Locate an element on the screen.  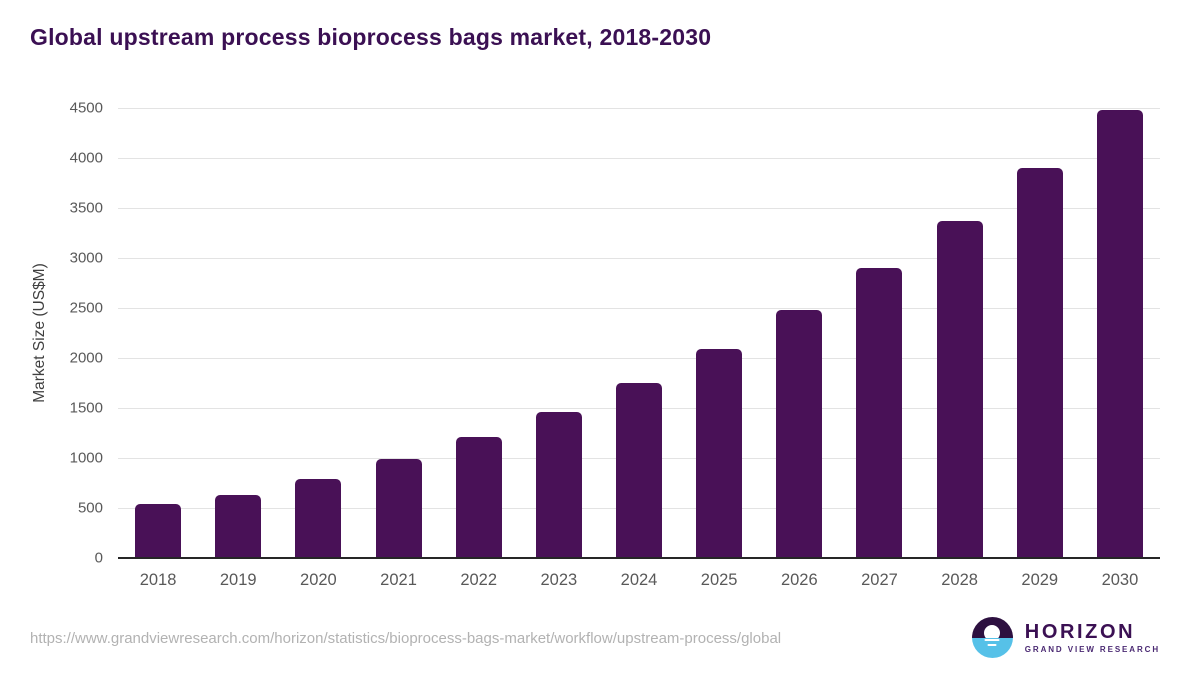
y-tick-label-4000: 4000 is located at coordinates (86, 158).